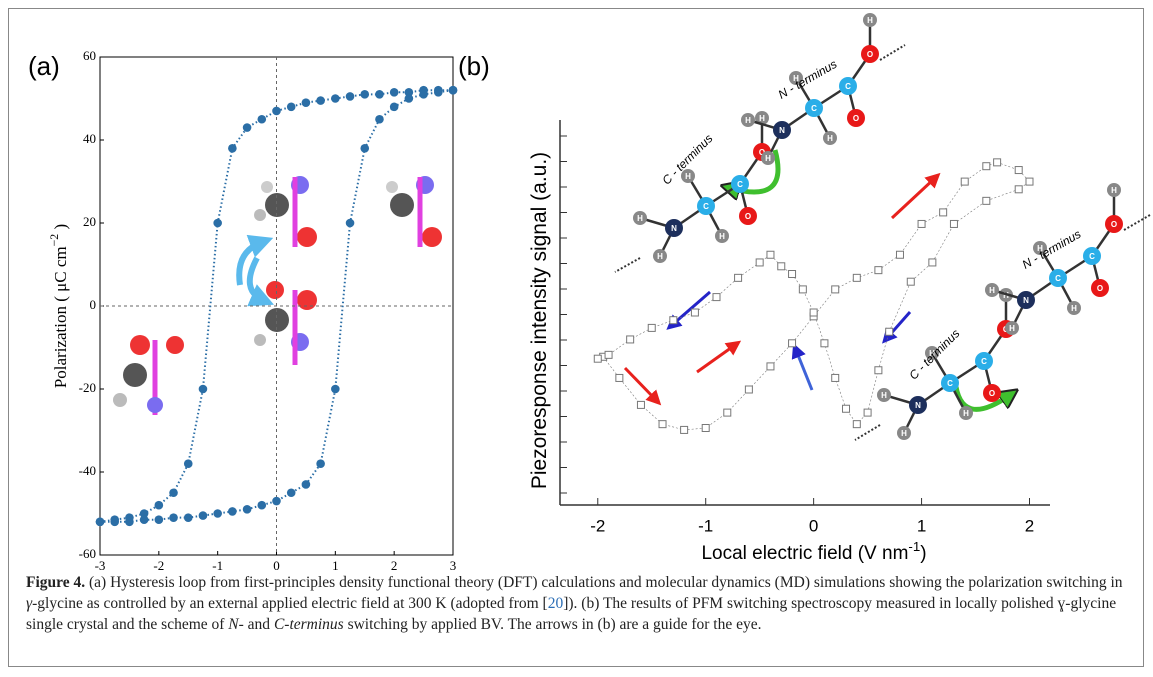 This screenshot has width=1153, height=677. Describe the element at coordinates (87, 470) in the screenshot. I see `y-tick-label: -40` at that location.